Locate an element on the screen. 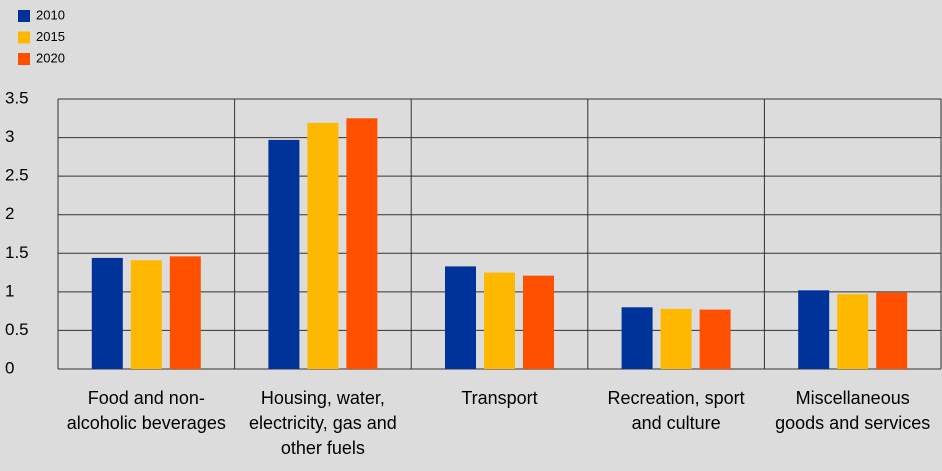 This screenshot has width=942, height=471. x-tick-label: Transport is located at coordinates (499, 398).